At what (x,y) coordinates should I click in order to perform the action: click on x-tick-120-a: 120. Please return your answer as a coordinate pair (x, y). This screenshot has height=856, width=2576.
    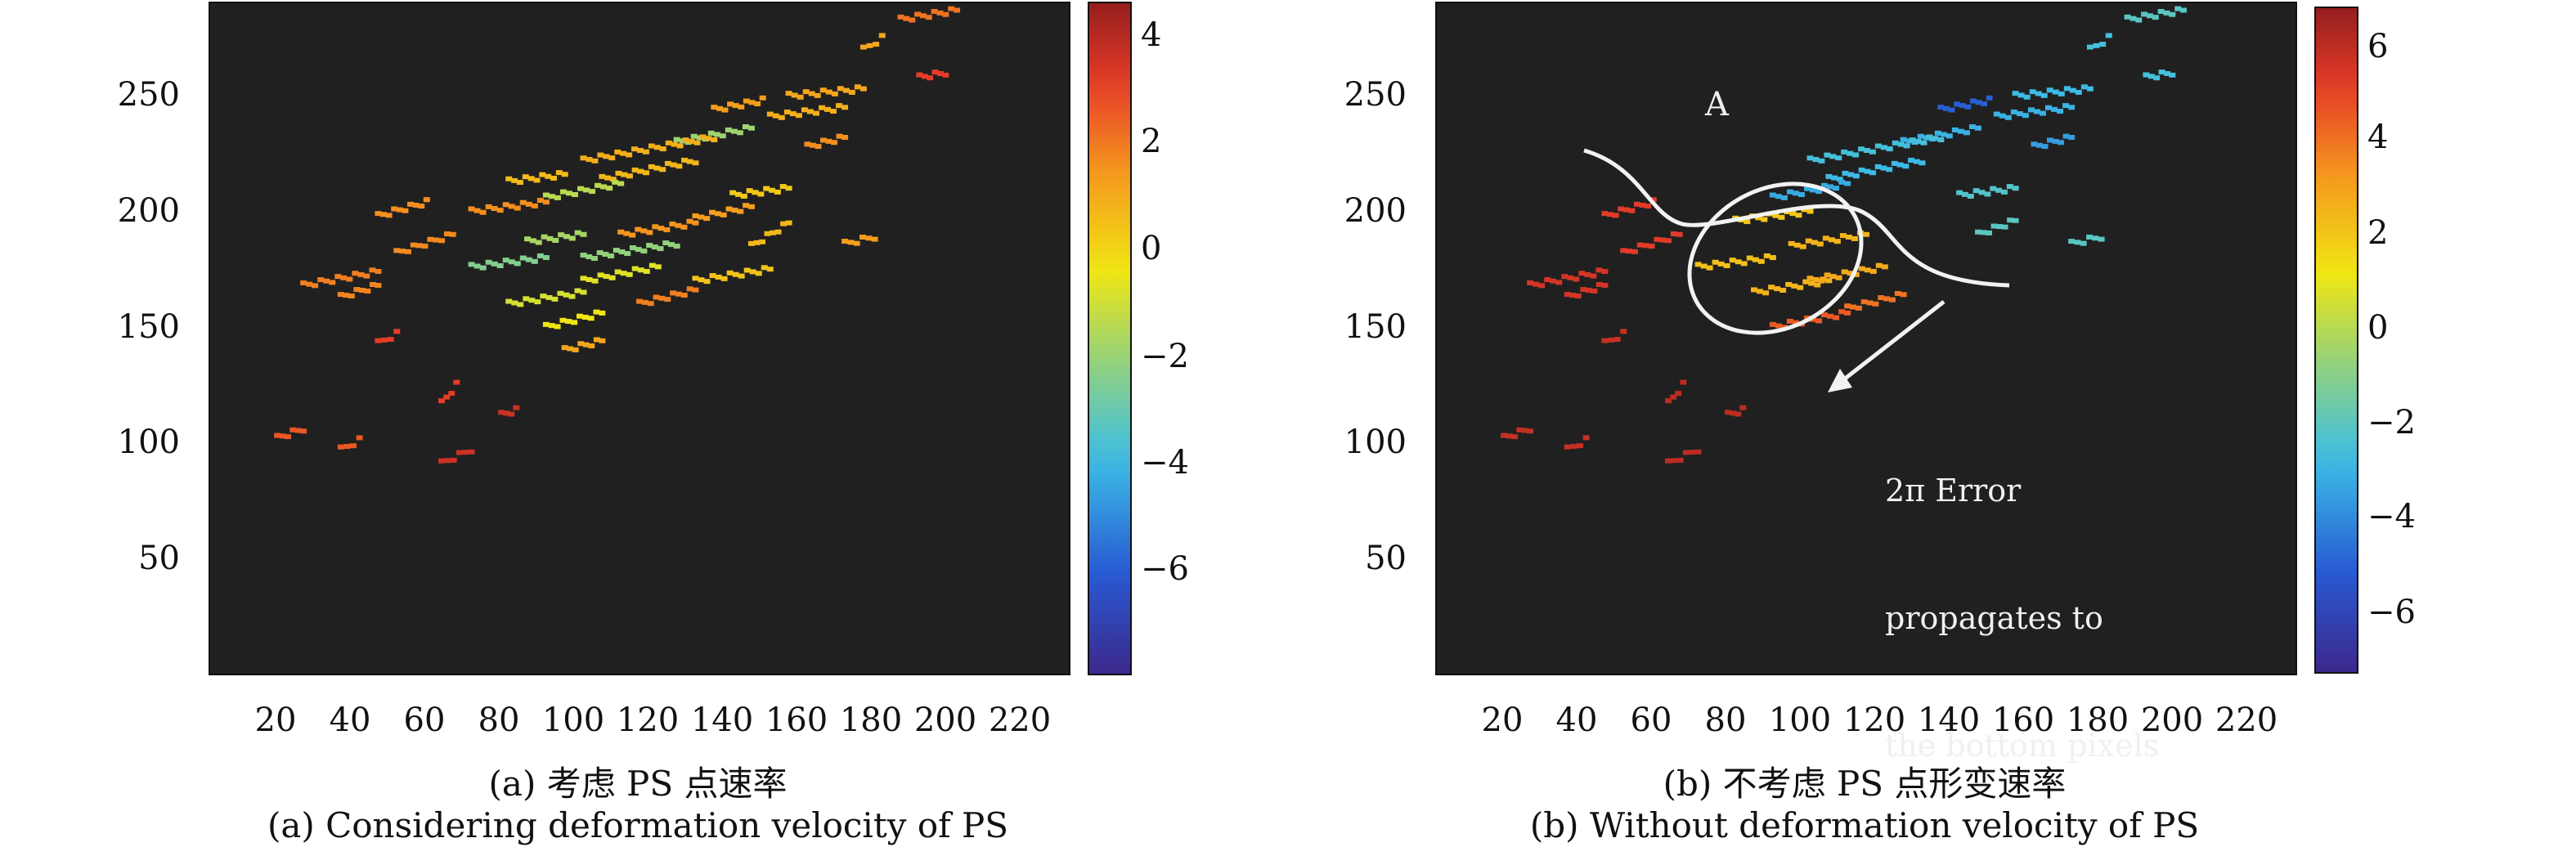
    Looking at the image, I should click on (648, 720).